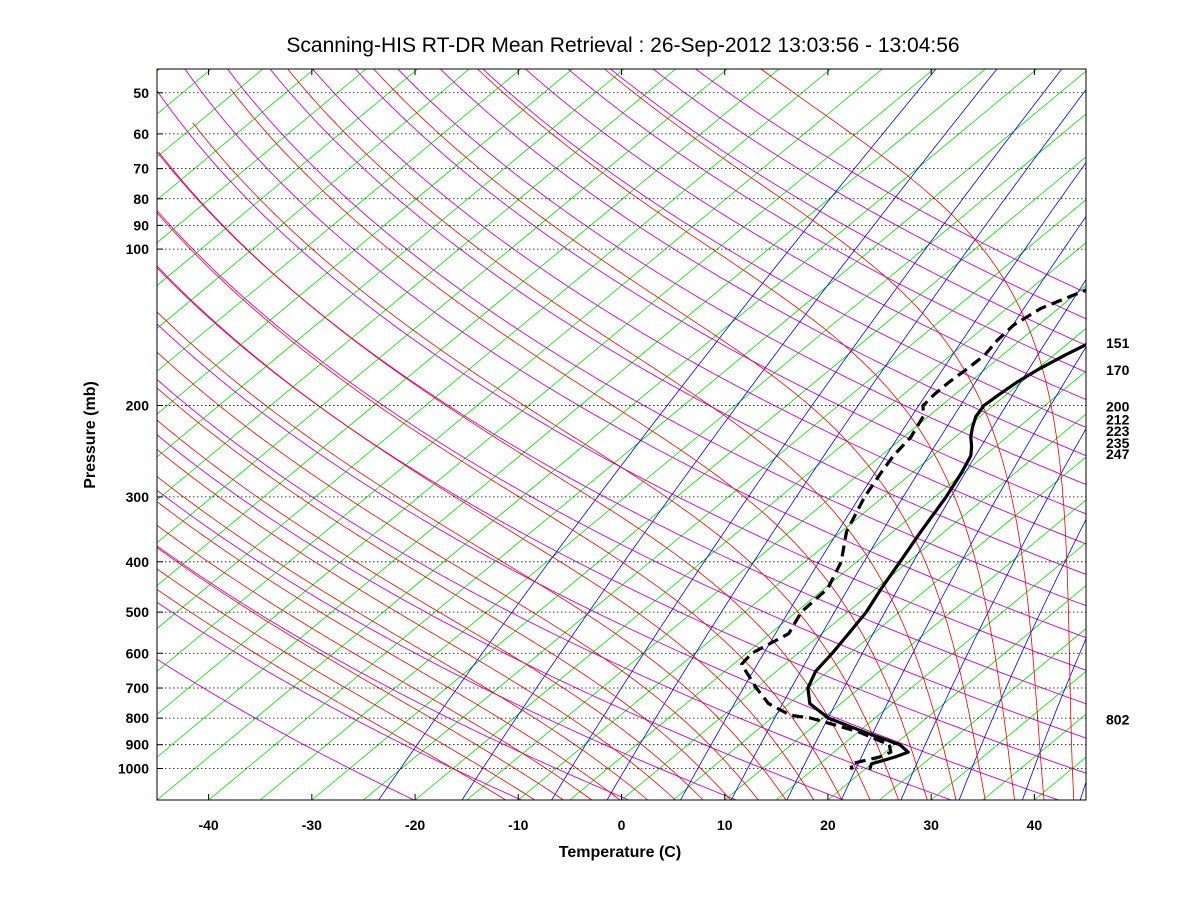 The width and height of the screenshot is (1200, 900). Describe the element at coordinates (141, 93) in the screenshot. I see `y-tick-label: 50` at that location.